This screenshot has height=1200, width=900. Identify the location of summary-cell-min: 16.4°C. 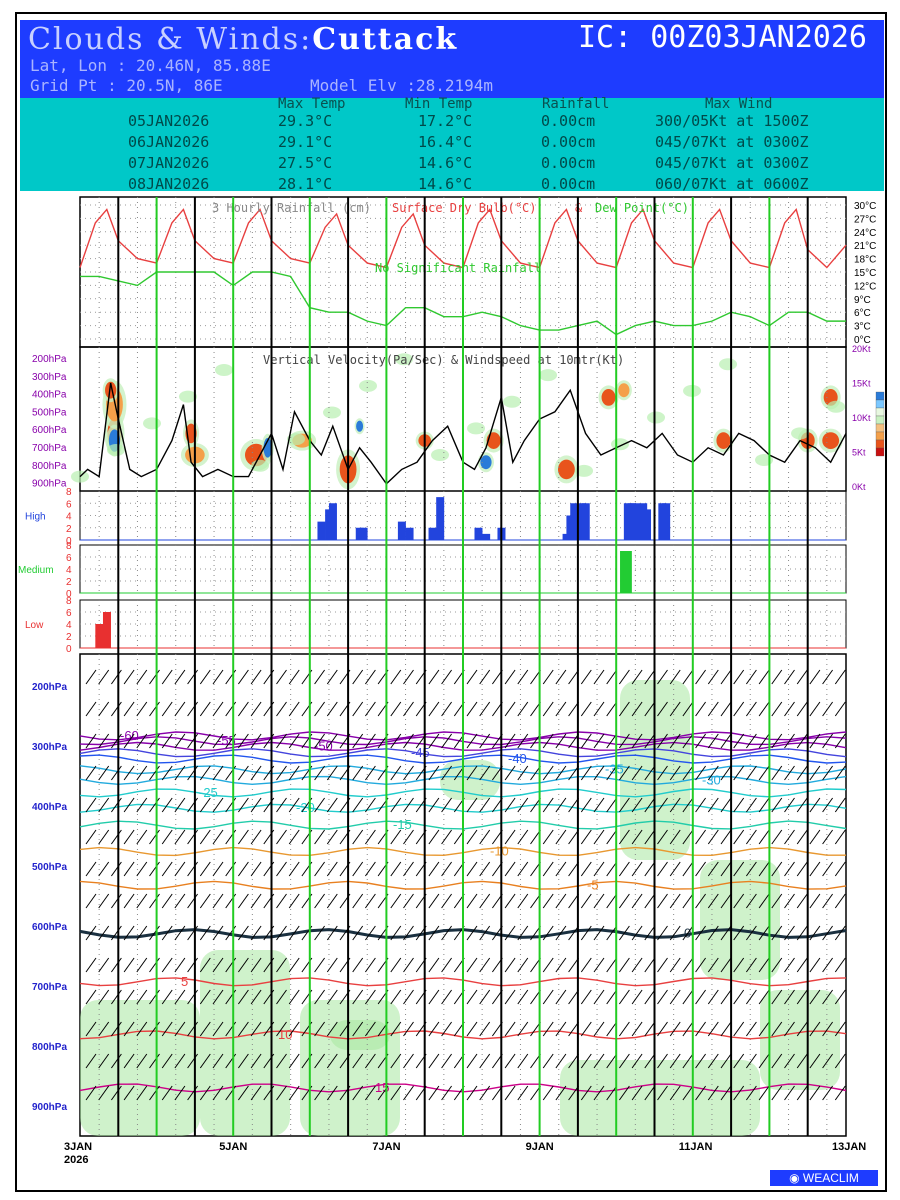
(445, 142).